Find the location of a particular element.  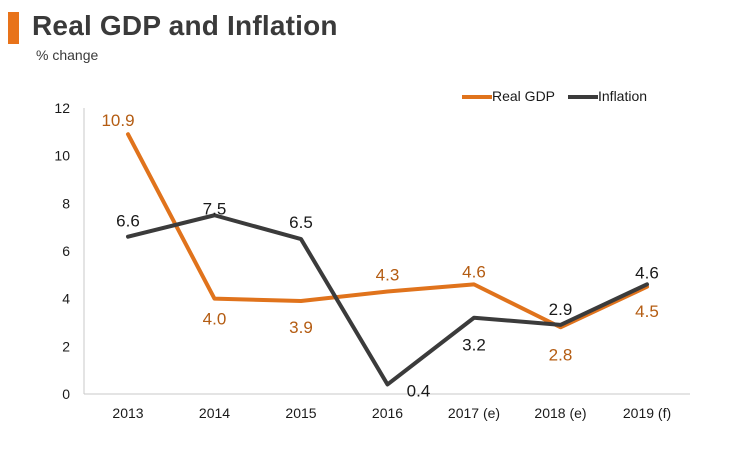

real-gdp-data-label: 2.8 is located at coordinates (561, 354).